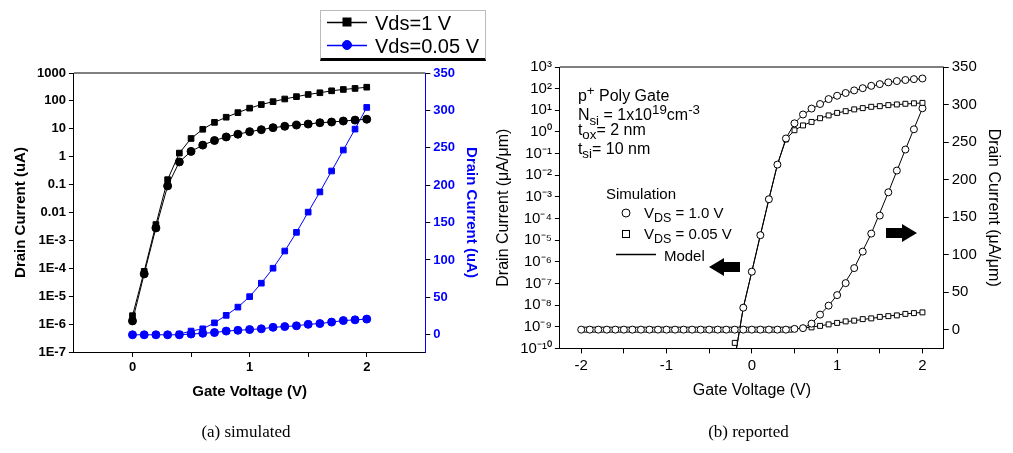 The width and height of the screenshot is (1013, 453). I want to click on y-tick-label: 10⁻¹⁰, so click(536, 347).